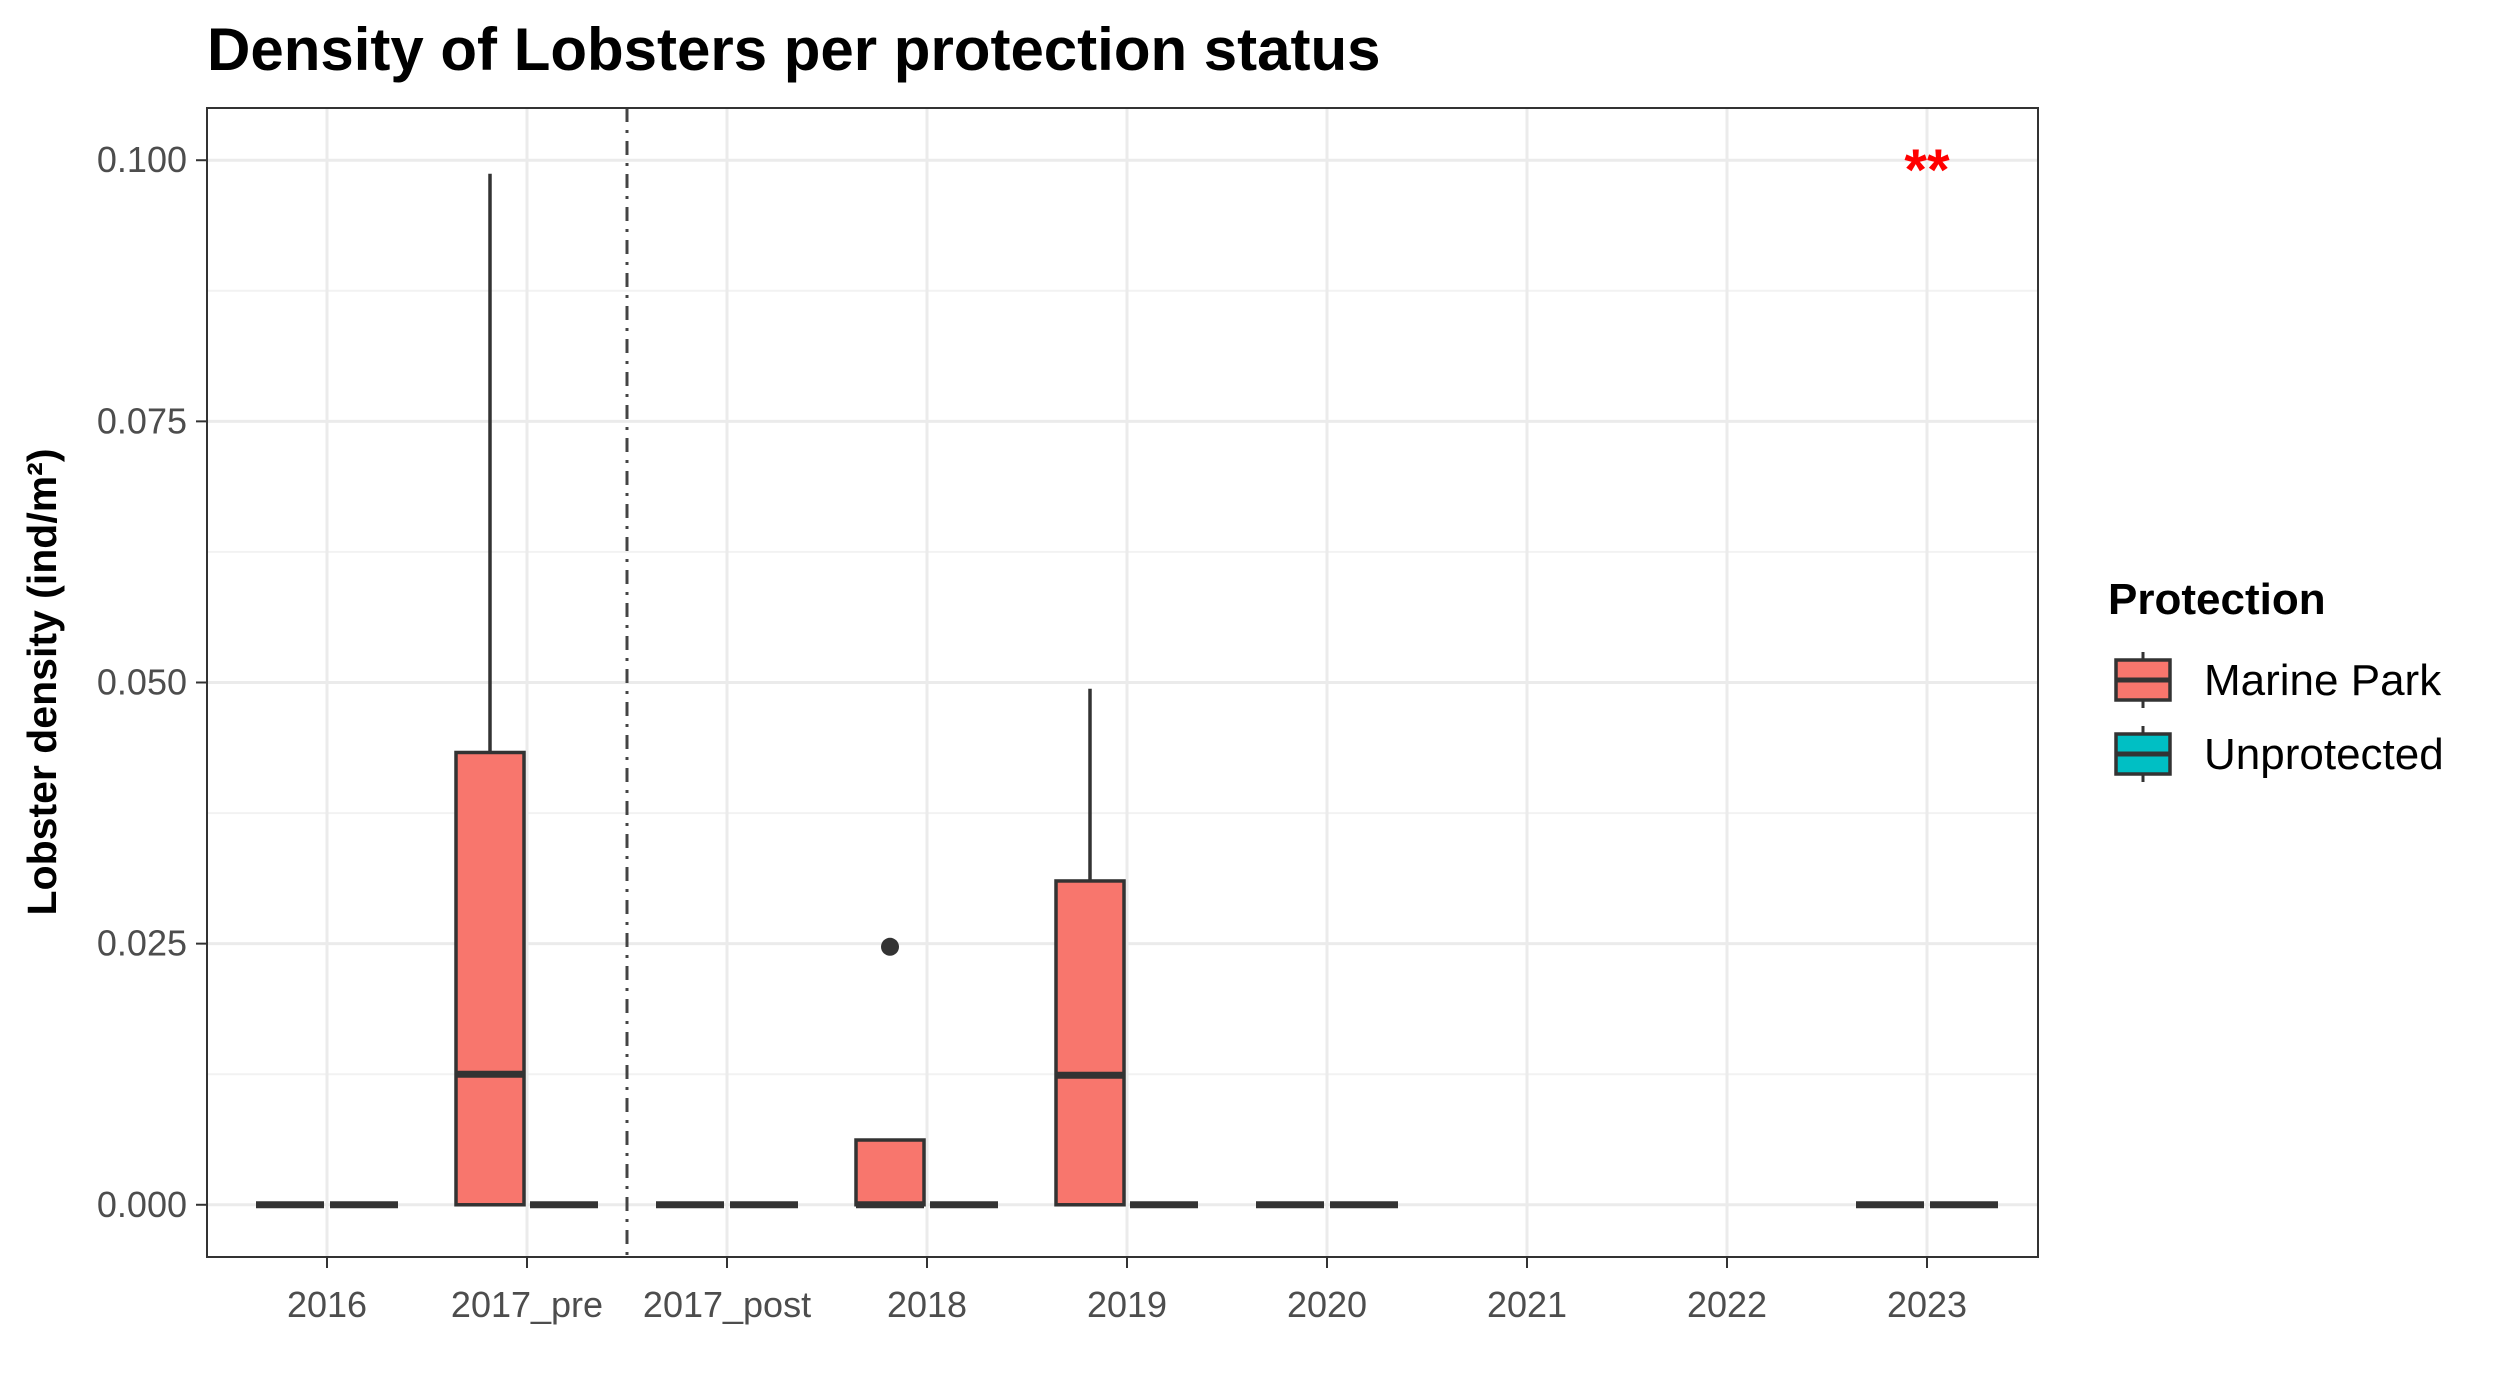  I want to click on x-tick-label: 2017_post, so click(727, 1304).